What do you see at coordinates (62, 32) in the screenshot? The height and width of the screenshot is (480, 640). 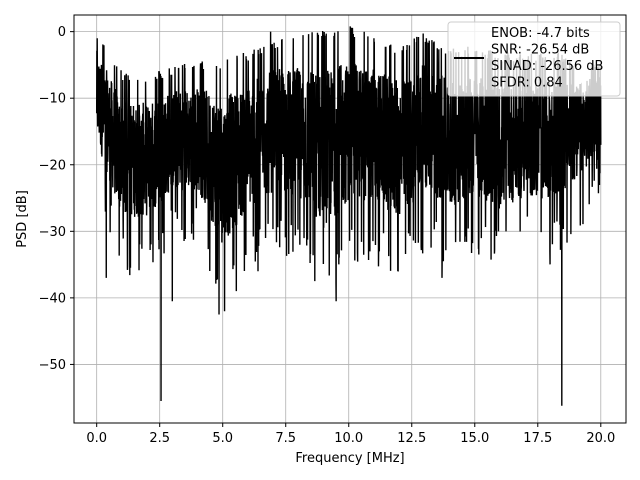 I see `y-tick-label: 0` at bounding box center [62, 32].